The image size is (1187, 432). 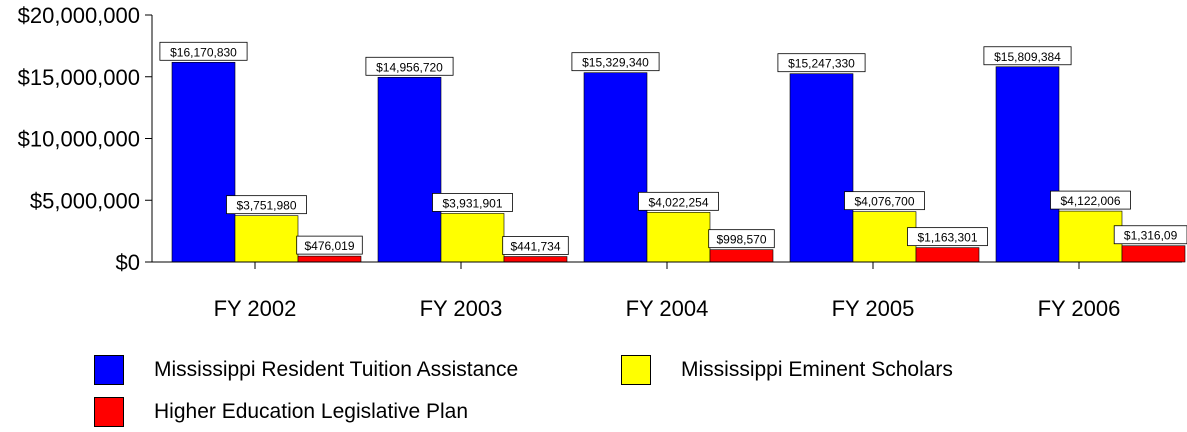 I want to click on data-label: $3,931,901, so click(x=472, y=203).